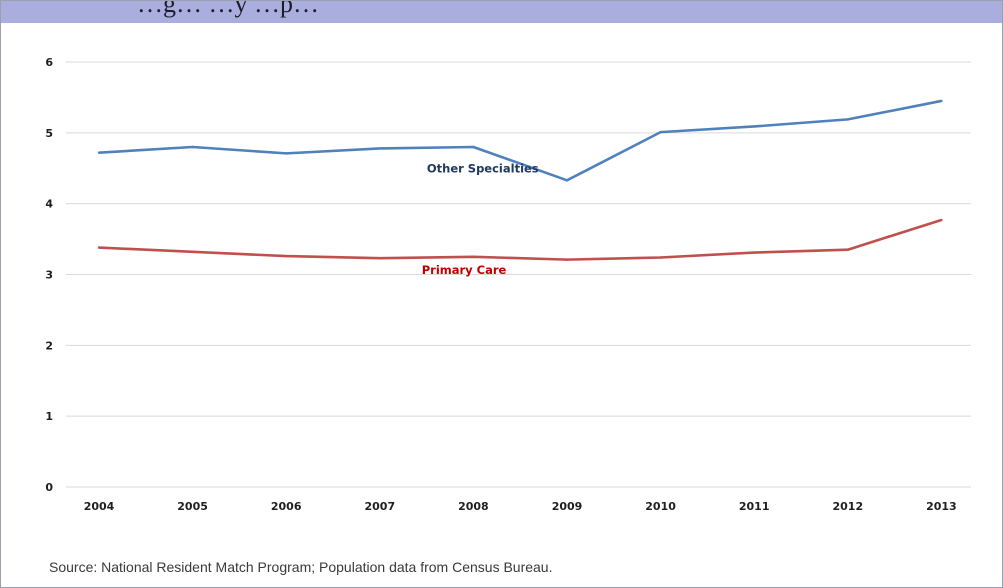  Describe the element at coordinates (49, 345) in the screenshot. I see `y-tick-label: 2` at that location.